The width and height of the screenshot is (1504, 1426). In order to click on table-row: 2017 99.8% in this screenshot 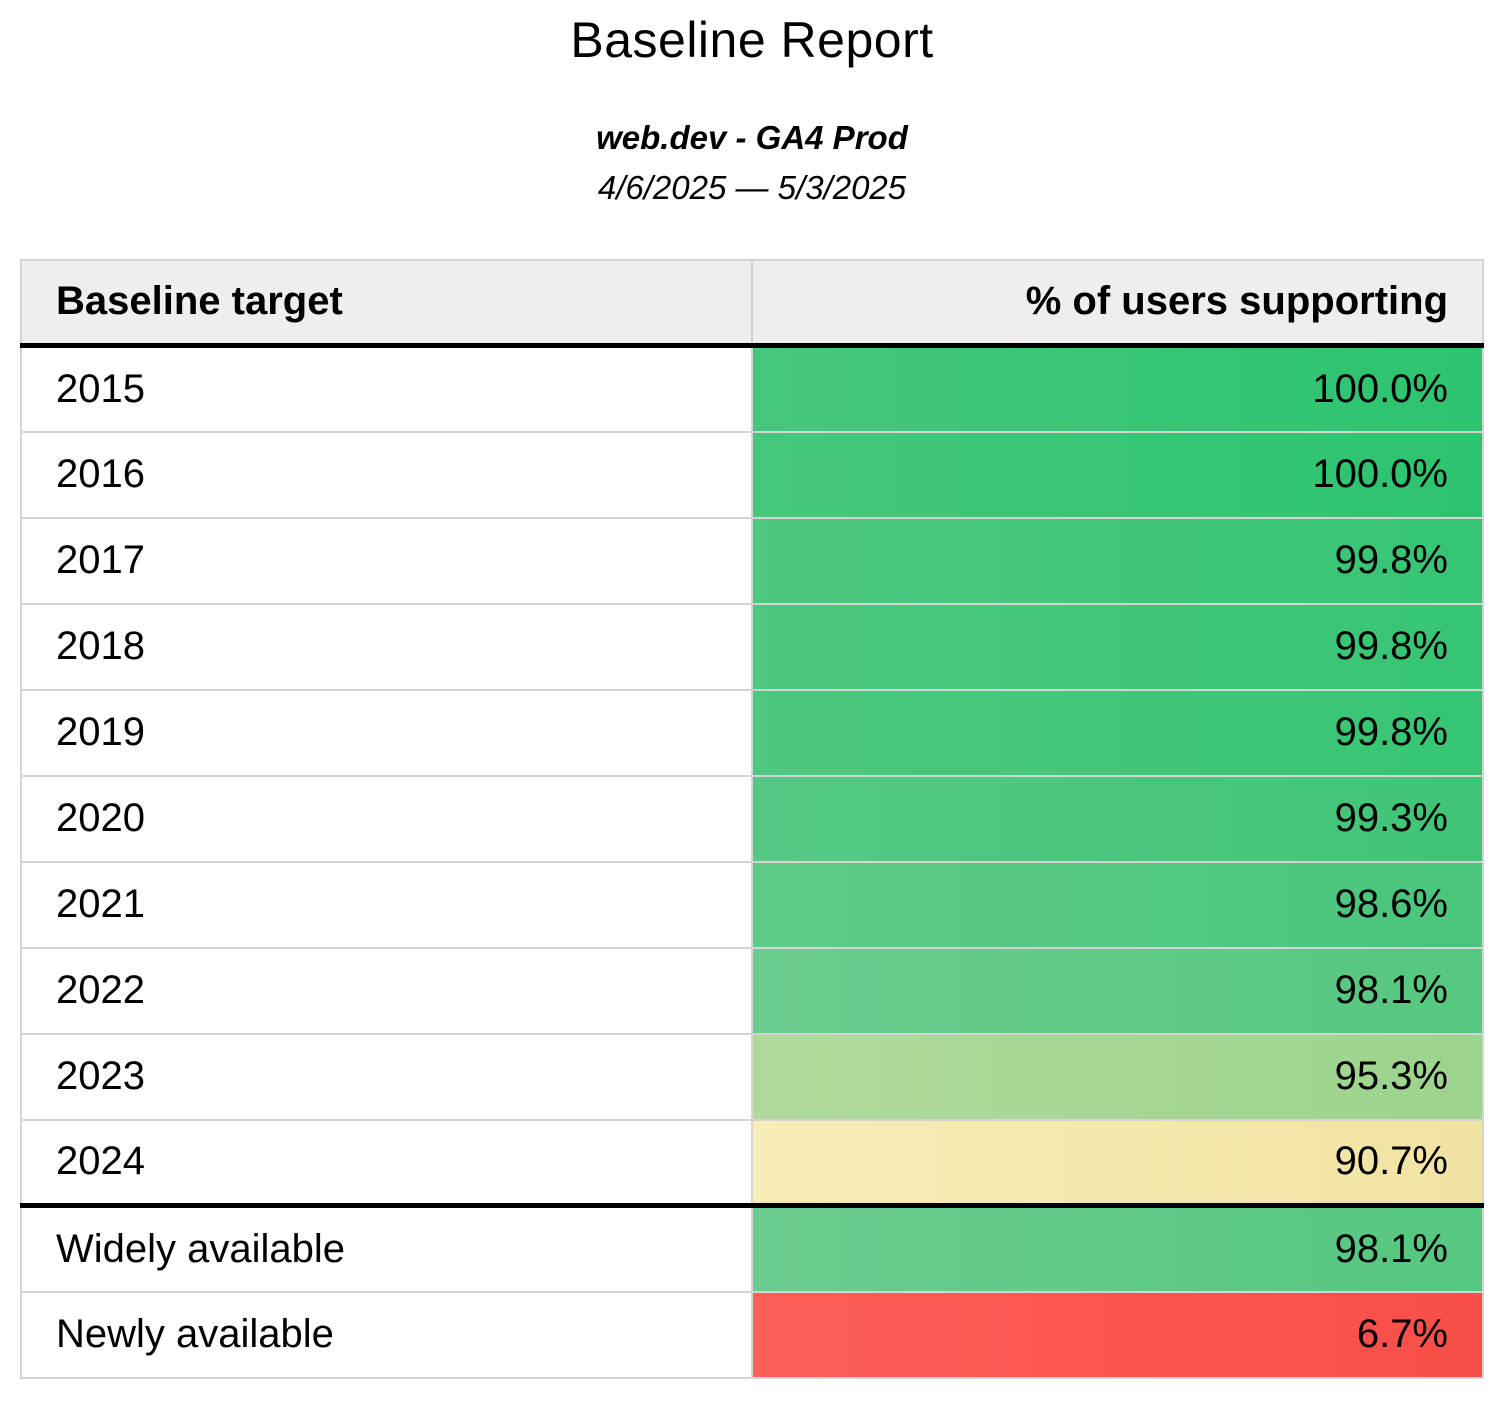, I will do `click(752, 560)`.